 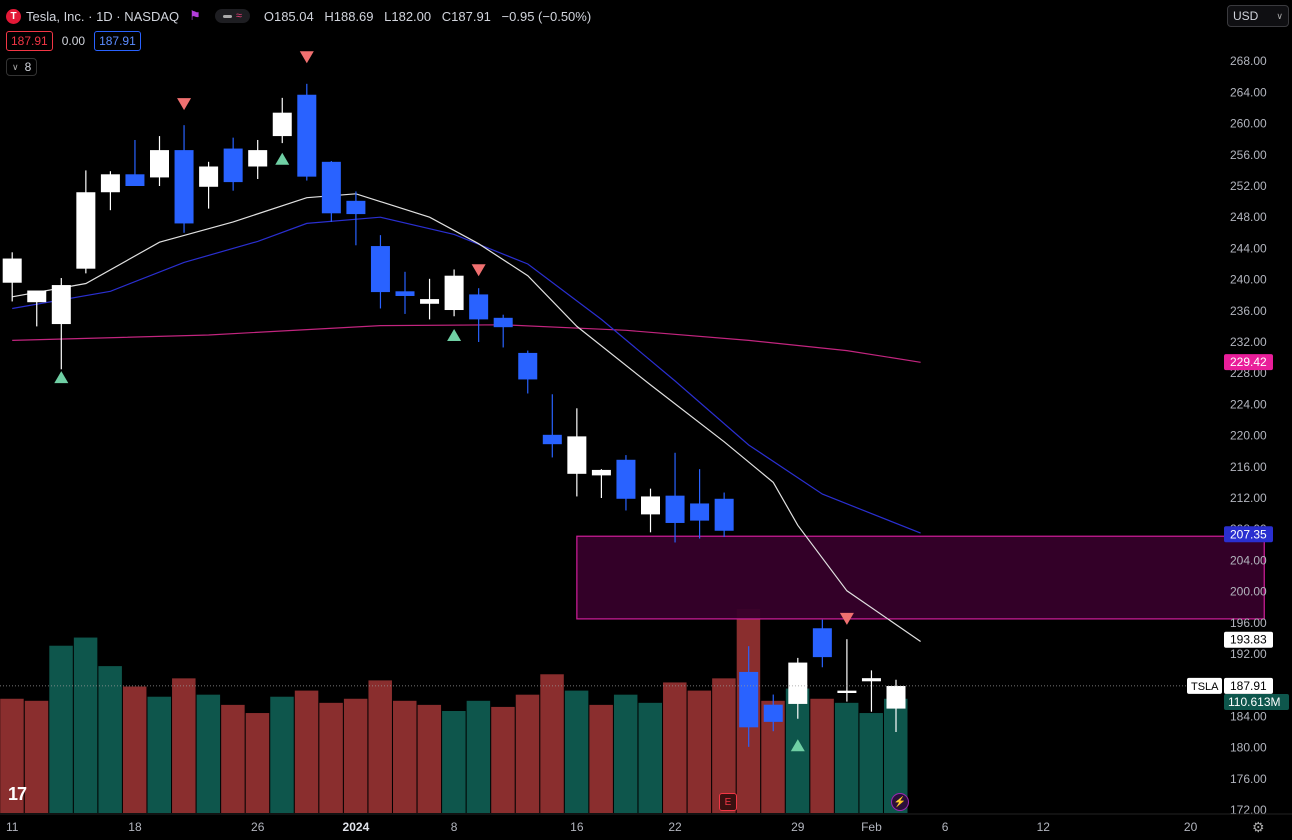 What do you see at coordinates (408, 16) in the screenshot?
I see `low-value: L182.00` at bounding box center [408, 16].